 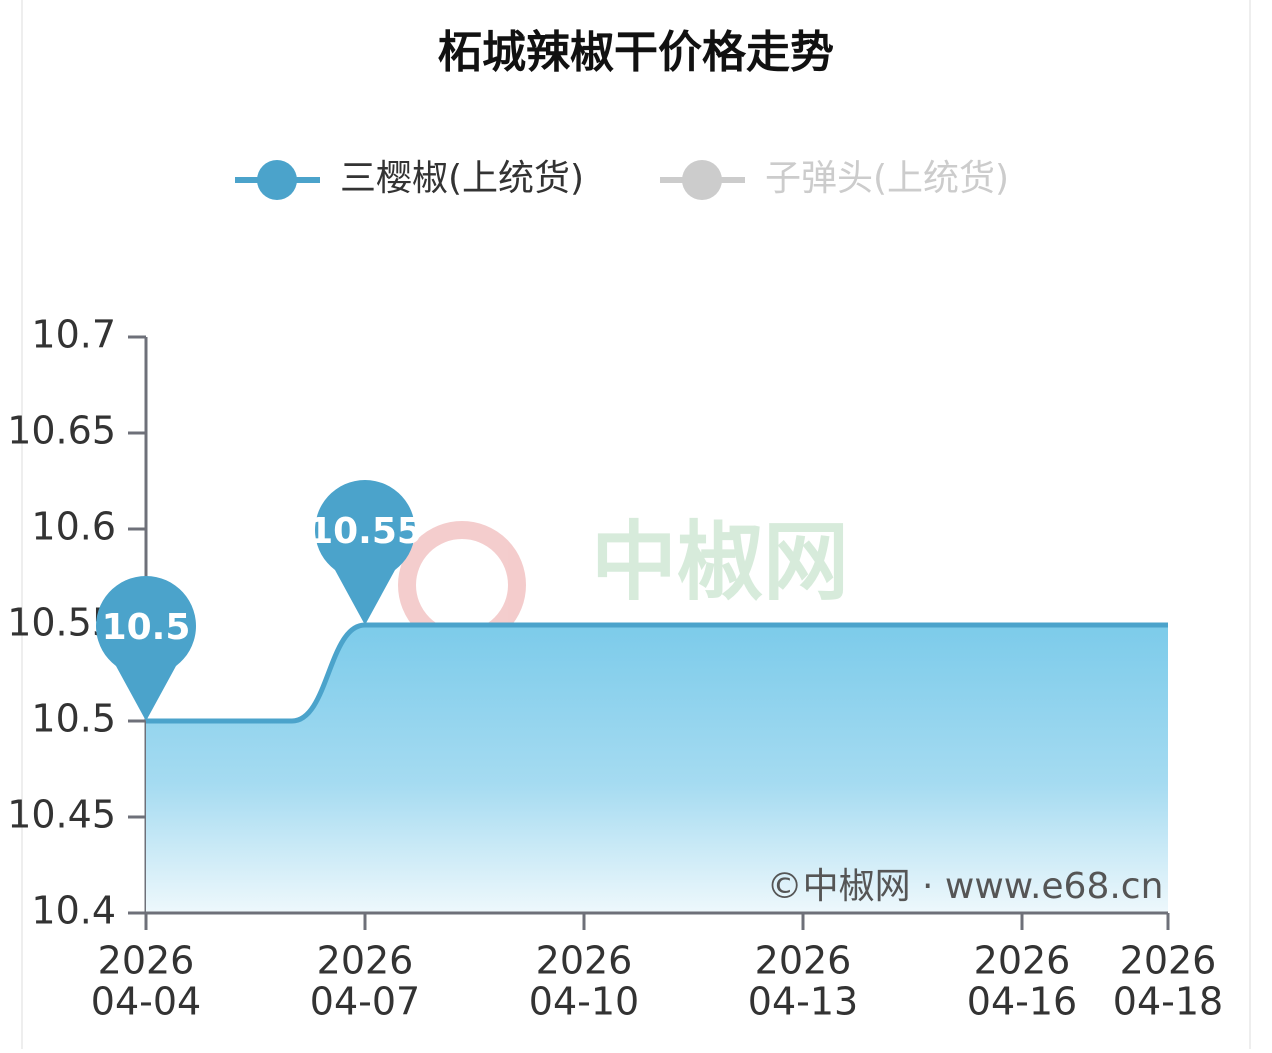 What do you see at coordinates (887, 178) in the screenshot?
I see `legend-label: 子弹头(上统货)` at bounding box center [887, 178].